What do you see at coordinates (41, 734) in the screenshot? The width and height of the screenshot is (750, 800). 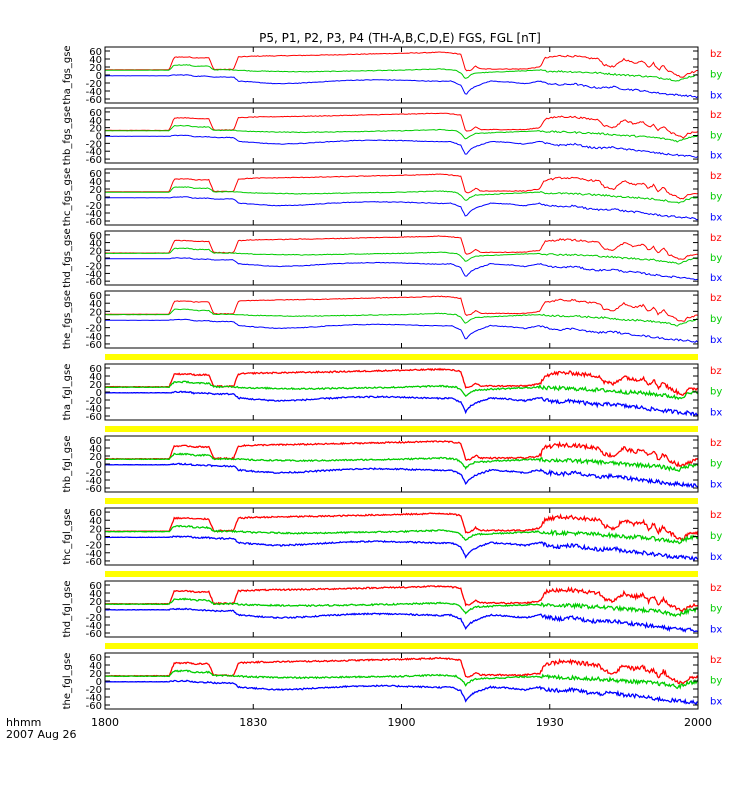 I see `x-axis-label-line2: 2007 Aug 26` at bounding box center [41, 734].